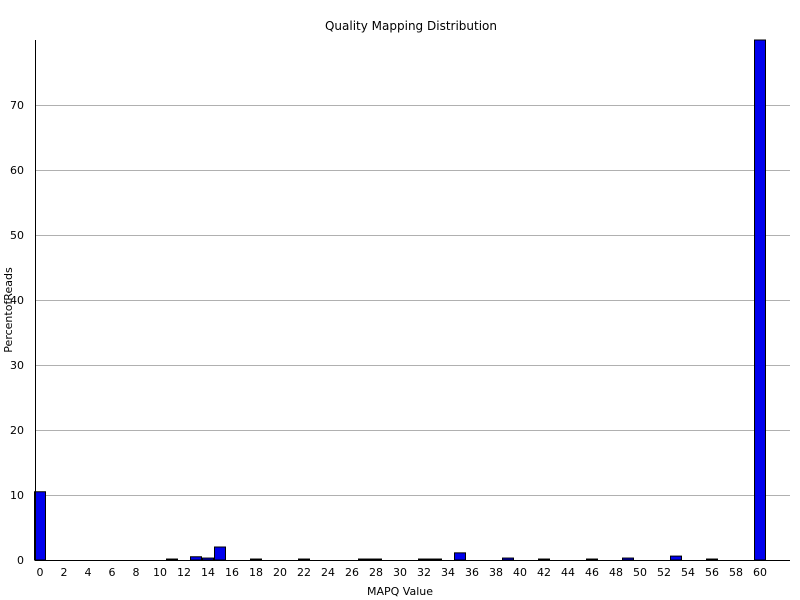 This screenshot has width=800, height=600. I want to click on chart-title: Quality Mapping Distribution, so click(411, 26).